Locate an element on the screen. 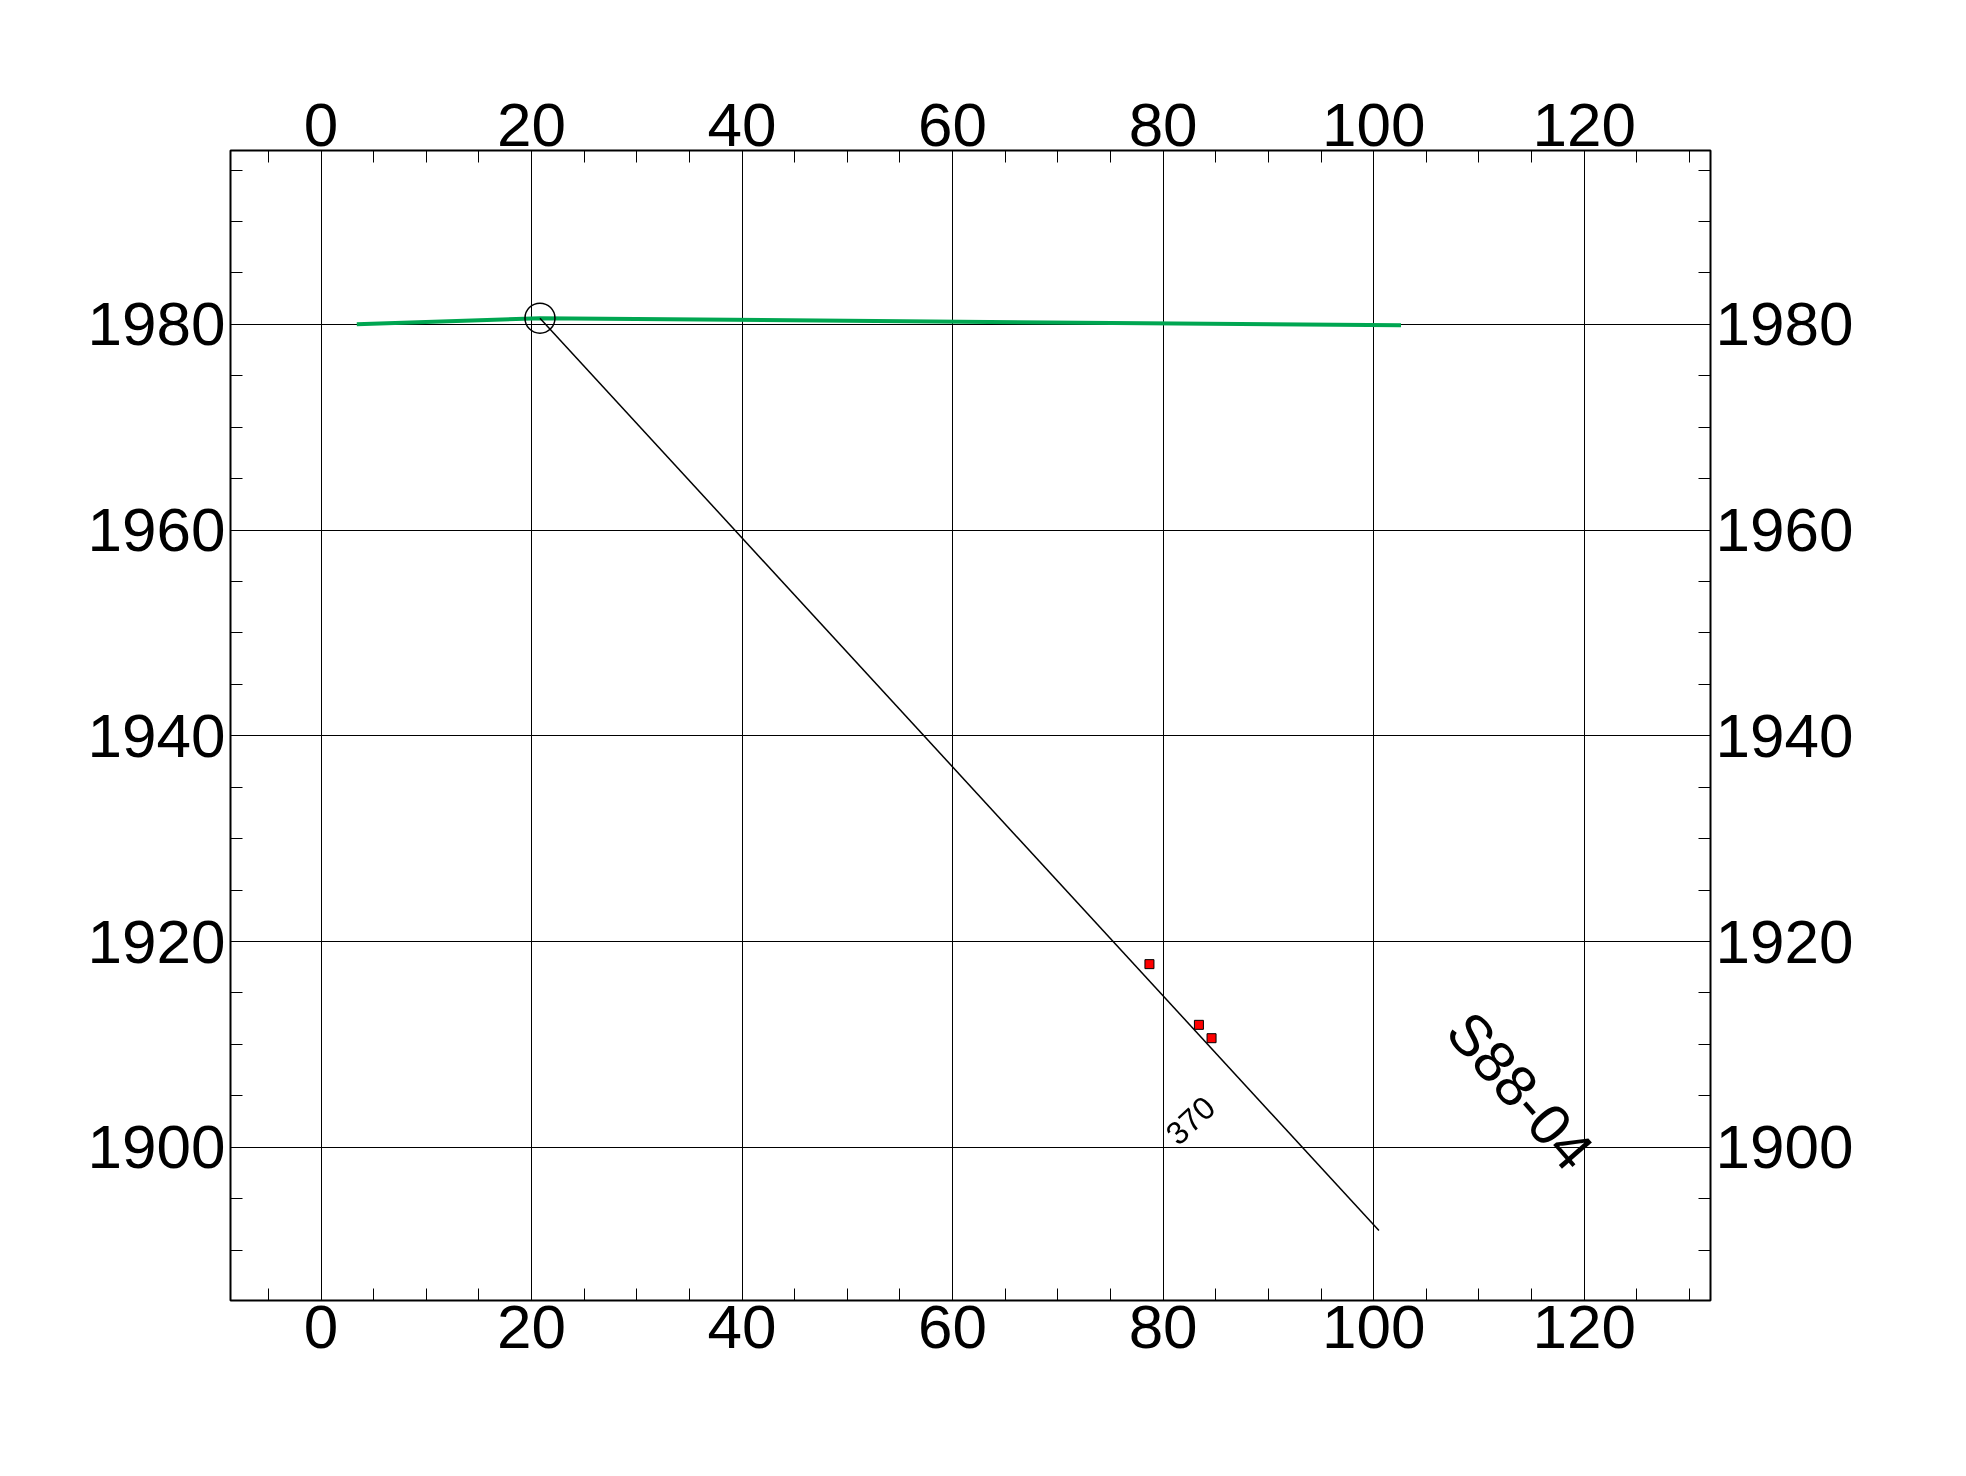 This screenshot has height=1476, width=1966. x2-tick-label: 40 is located at coordinates (742, 1326).